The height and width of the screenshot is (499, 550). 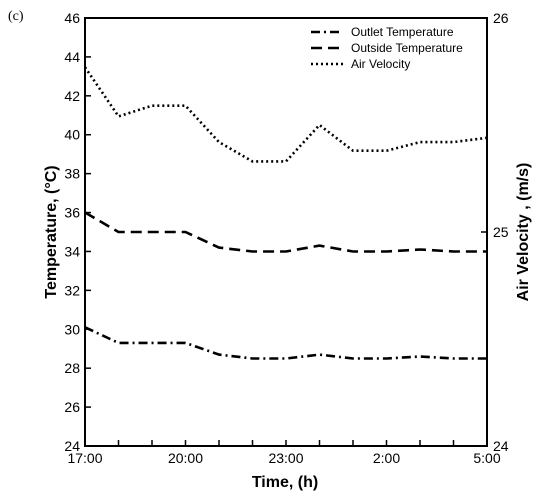 I want to click on y2-axis-label: Air Velocity , (m/s), so click(x=523, y=232).